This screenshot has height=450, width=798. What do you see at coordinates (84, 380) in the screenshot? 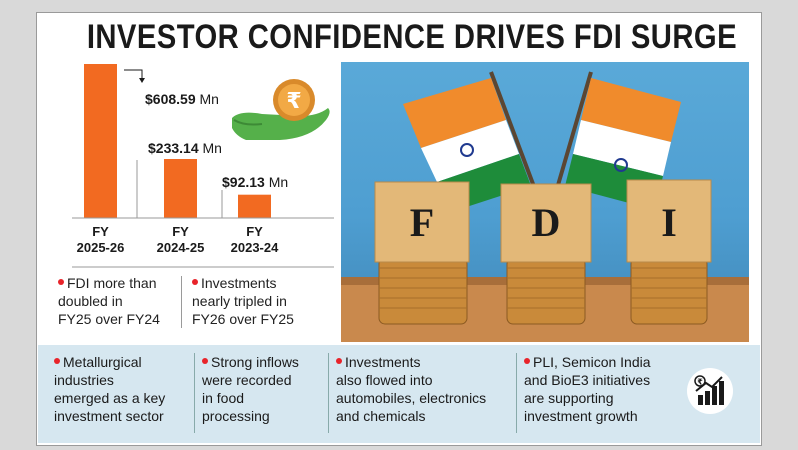
I see `note-line: industries` at bounding box center [84, 380].